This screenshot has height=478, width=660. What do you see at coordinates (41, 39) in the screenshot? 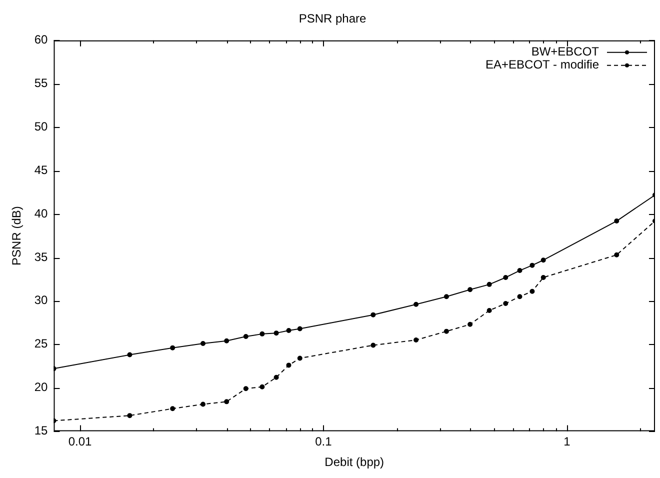
I see `y-tick-label: 60` at bounding box center [41, 39].